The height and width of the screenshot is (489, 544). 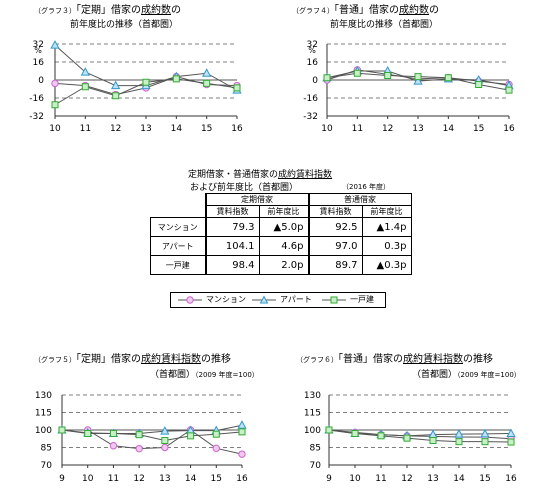 I want to click on graph5-region: （首都圏）, so click(x=173, y=375).